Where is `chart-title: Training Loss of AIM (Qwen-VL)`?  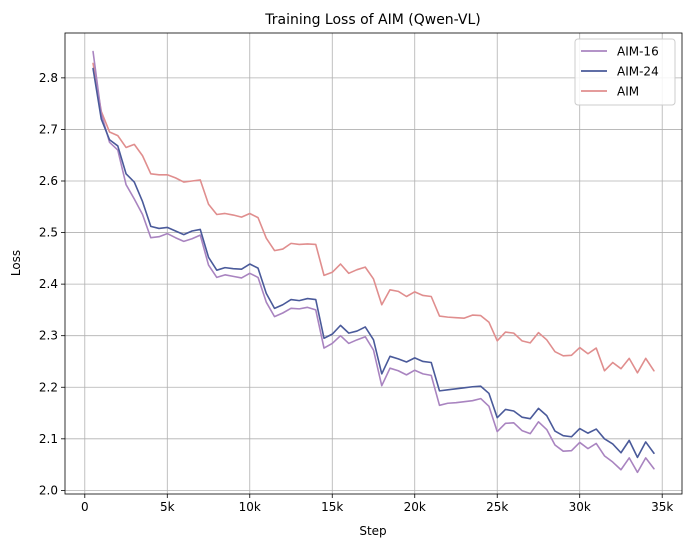 chart-title: Training Loss of AIM (Qwen-VL) is located at coordinates (372, 20).